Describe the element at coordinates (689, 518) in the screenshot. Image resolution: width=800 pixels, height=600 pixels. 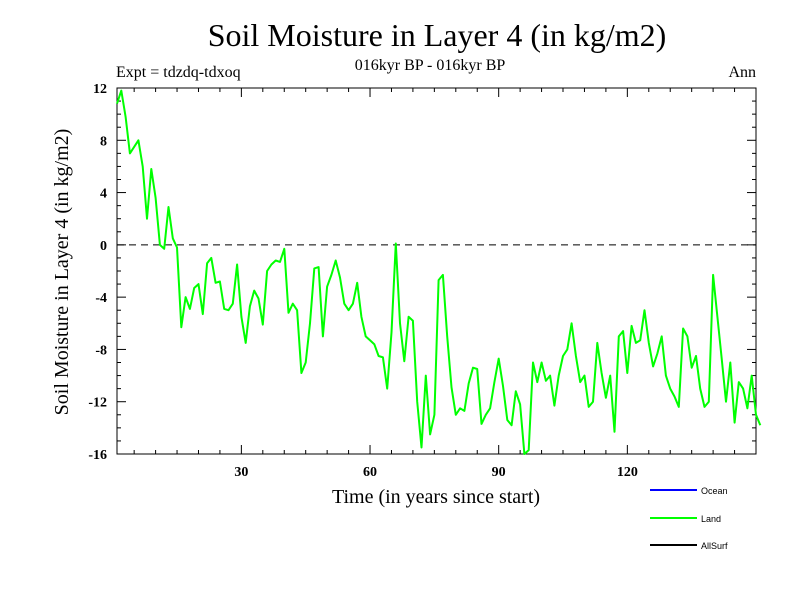
I see `legend: Ocean Land AllSurf` at that location.